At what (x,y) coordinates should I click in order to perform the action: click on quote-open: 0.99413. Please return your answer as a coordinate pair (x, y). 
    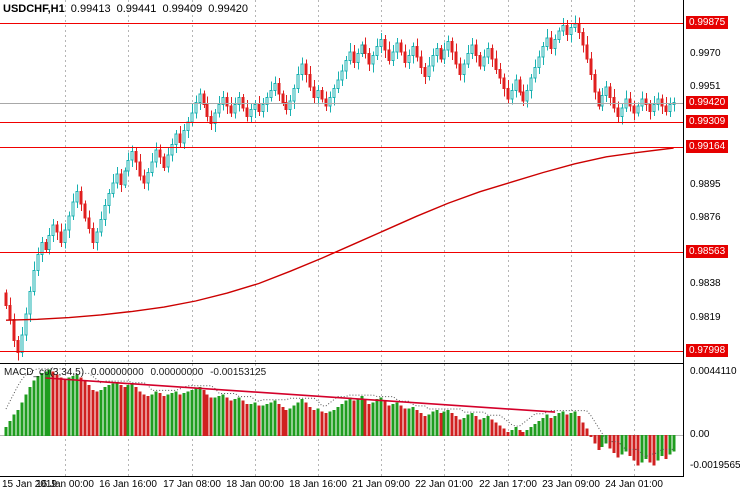
    Looking at the image, I should click on (90, 9).